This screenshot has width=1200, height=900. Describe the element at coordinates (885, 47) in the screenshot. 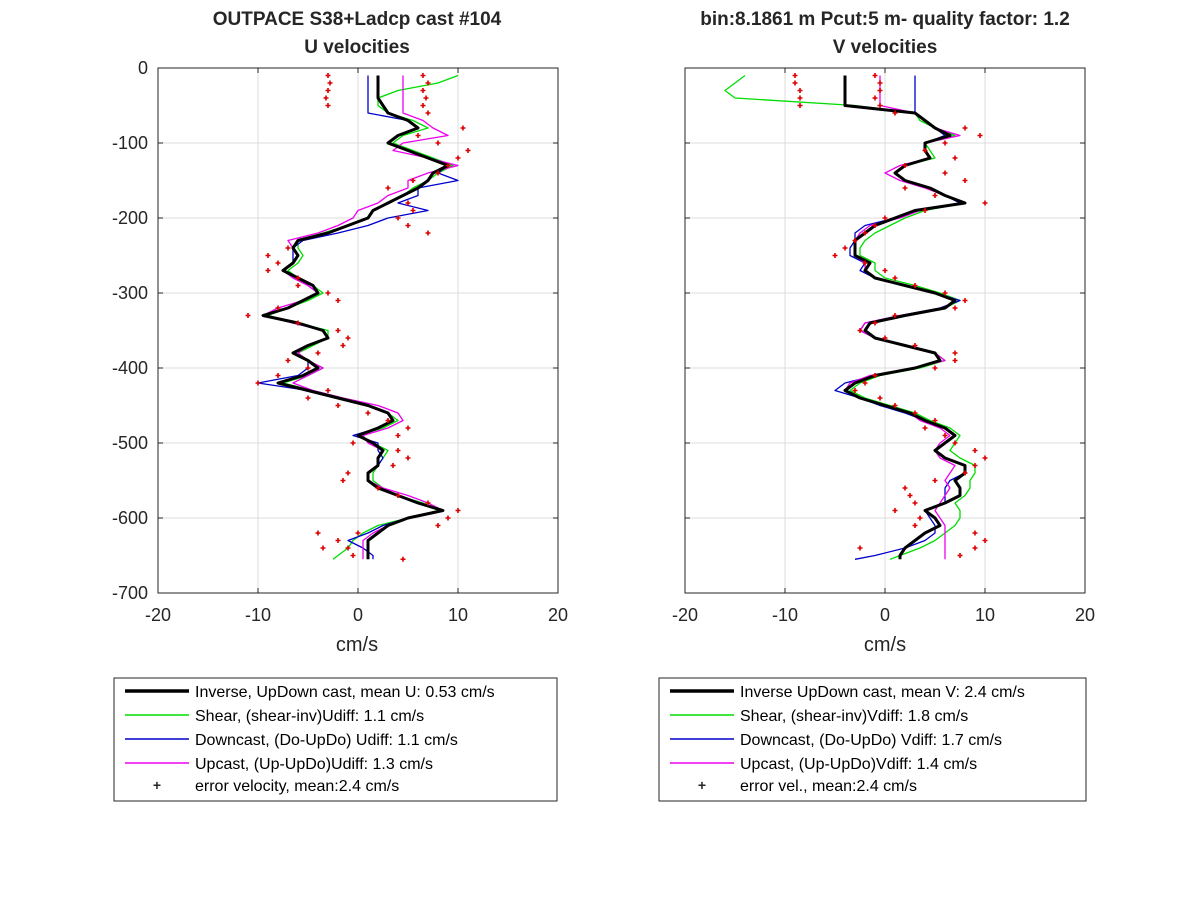

I see `v-panel-title-line2: V velocities` at that location.